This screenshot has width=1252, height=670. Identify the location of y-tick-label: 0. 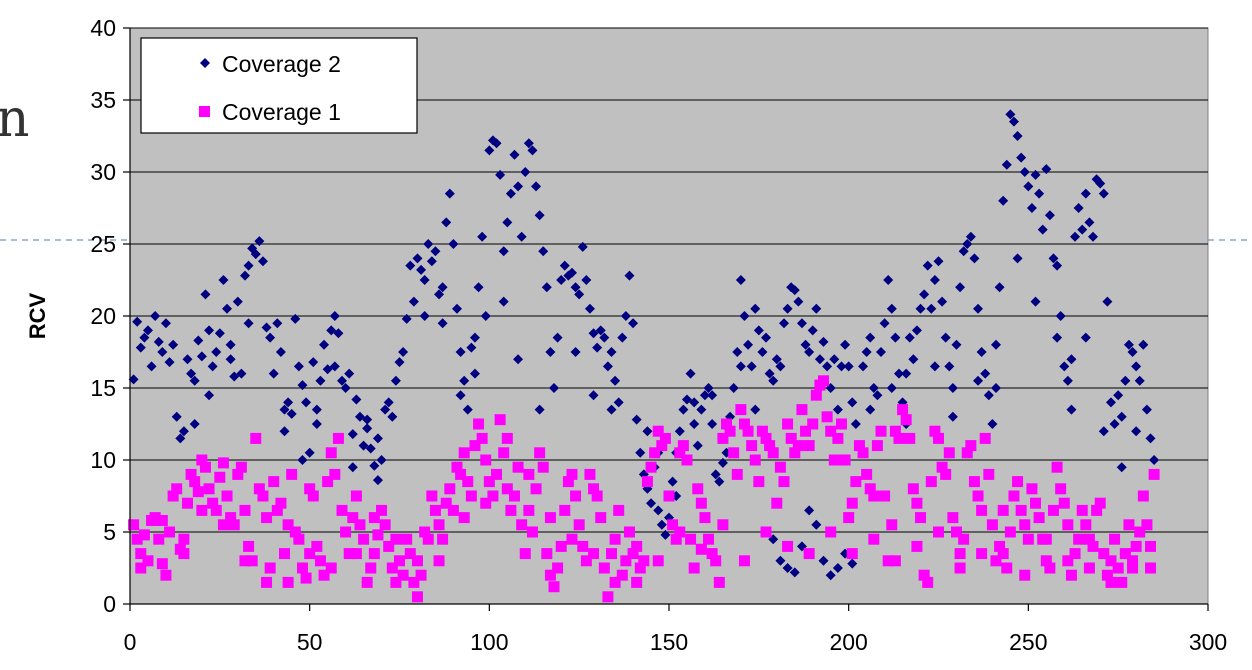
(109, 604).